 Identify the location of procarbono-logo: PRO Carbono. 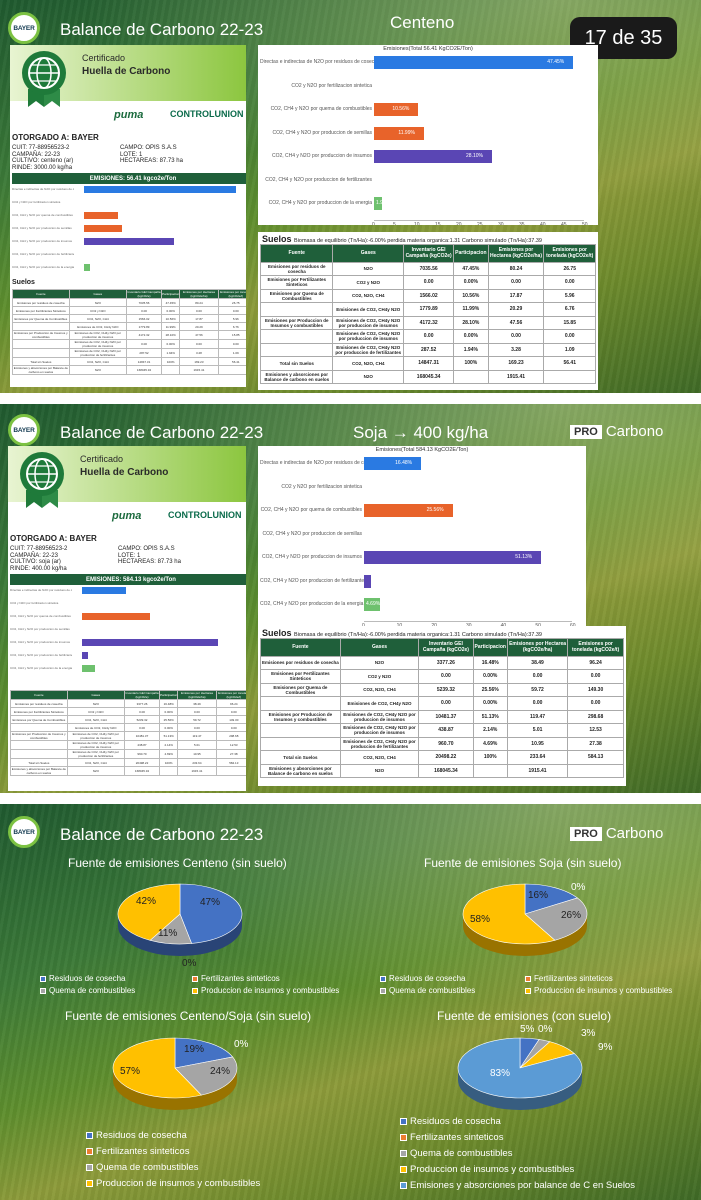
(616, 833).